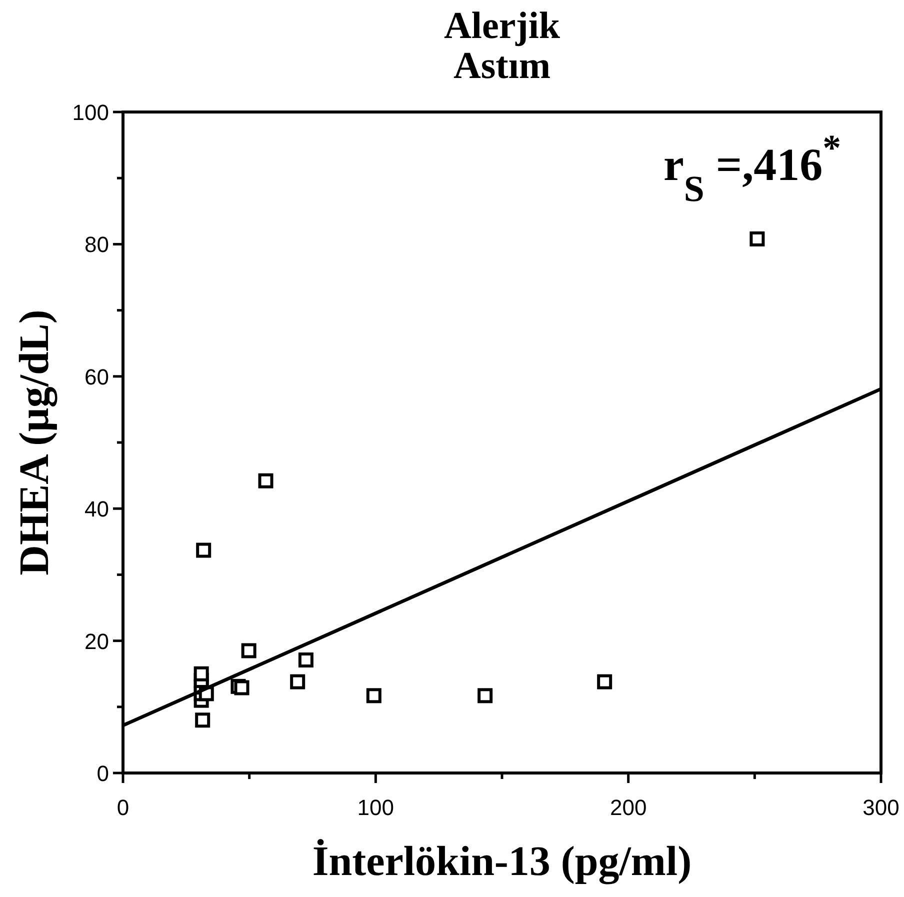 This screenshot has width=904, height=897. I want to click on x-tick-label: 0, so click(123, 807).